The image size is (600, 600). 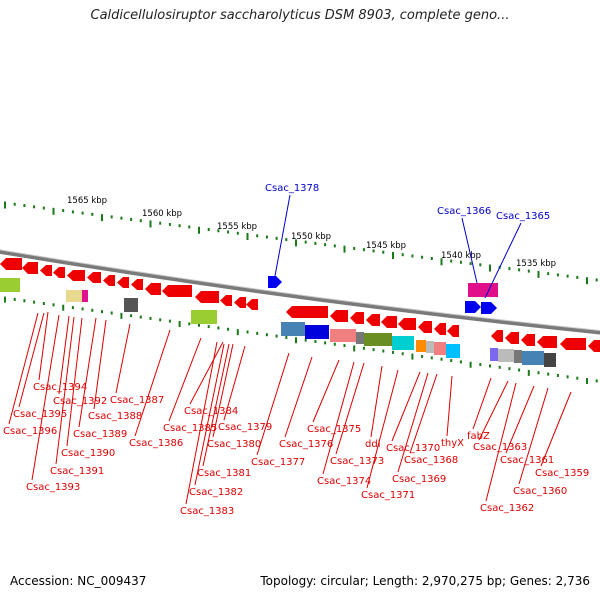 What do you see at coordinates (507, 508) in the screenshot?
I see `gene-label: Csac_1362` at bounding box center [507, 508].